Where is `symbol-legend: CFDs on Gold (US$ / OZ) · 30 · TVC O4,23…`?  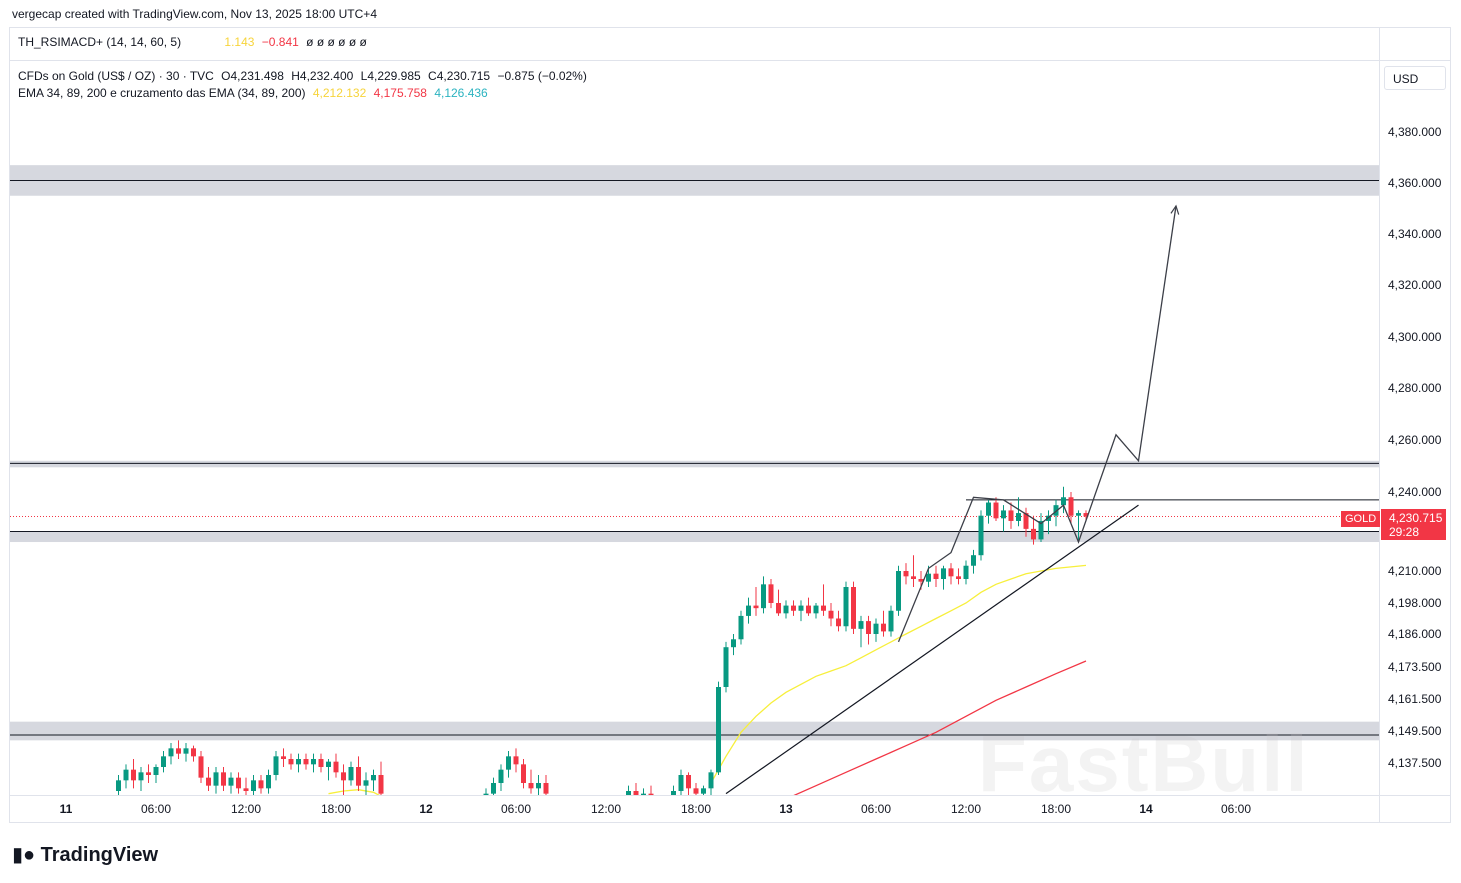
symbol-legend: CFDs on Gold (US$ / OZ) · 30 · TVC O4,23… is located at coordinates (304, 76).